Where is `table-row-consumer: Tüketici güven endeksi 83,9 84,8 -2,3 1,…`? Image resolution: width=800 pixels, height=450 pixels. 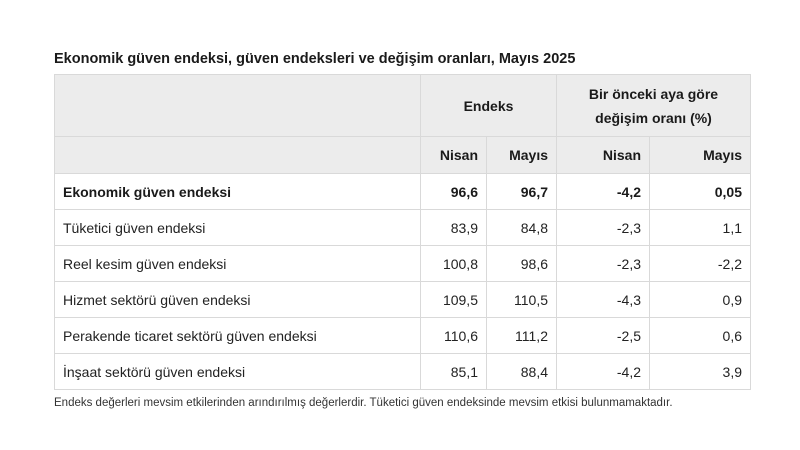 table-row-consumer: Tüketici güven endeksi 83,9 84,8 -2,3 1,… is located at coordinates (402, 227).